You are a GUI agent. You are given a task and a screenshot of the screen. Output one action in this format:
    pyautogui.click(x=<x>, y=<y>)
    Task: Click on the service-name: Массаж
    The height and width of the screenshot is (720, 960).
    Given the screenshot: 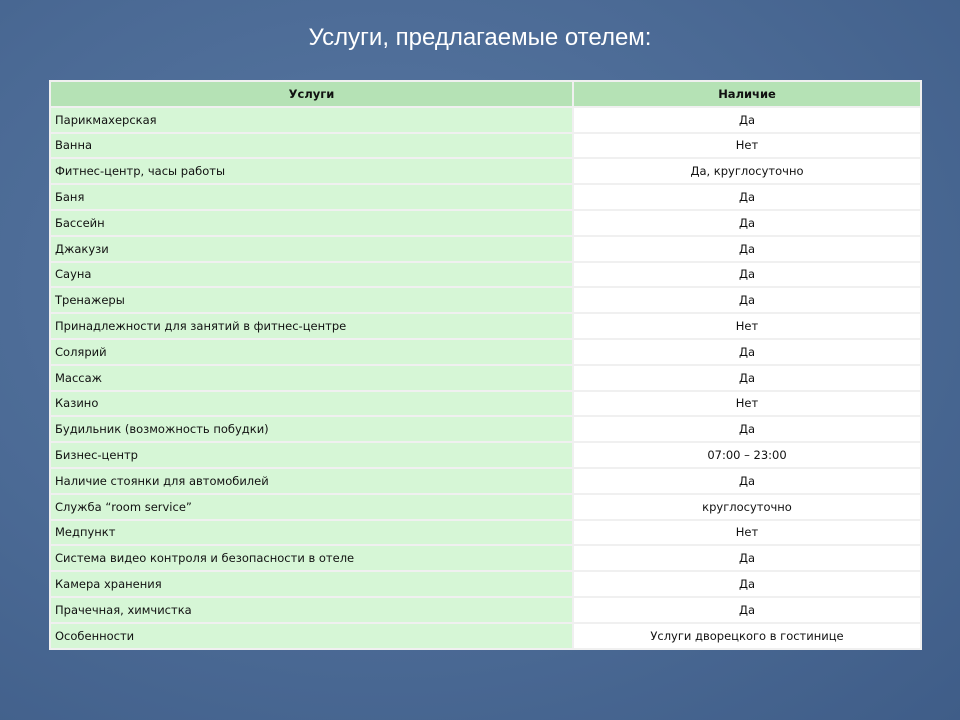 What is the action you would take?
    pyautogui.click(x=311, y=377)
    